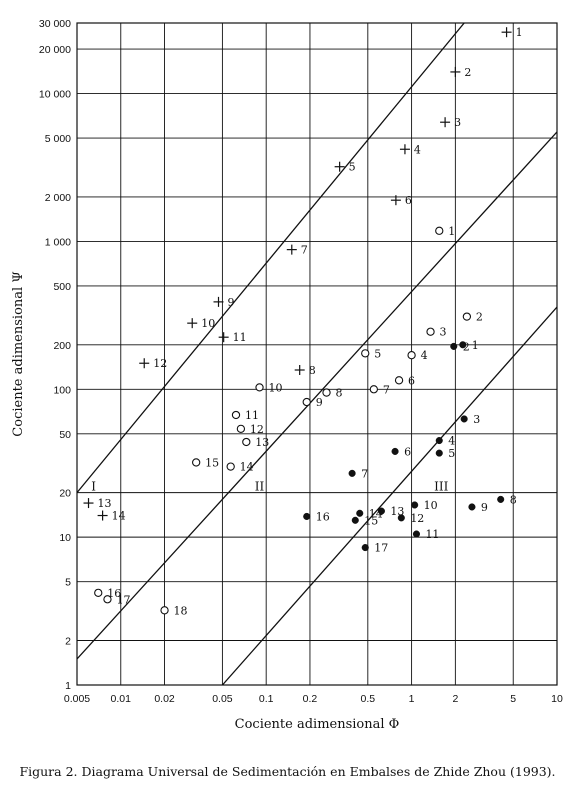  Describe the element at coordinates (381, 548) in the screenshot. I see `point-label: 17` at that location.